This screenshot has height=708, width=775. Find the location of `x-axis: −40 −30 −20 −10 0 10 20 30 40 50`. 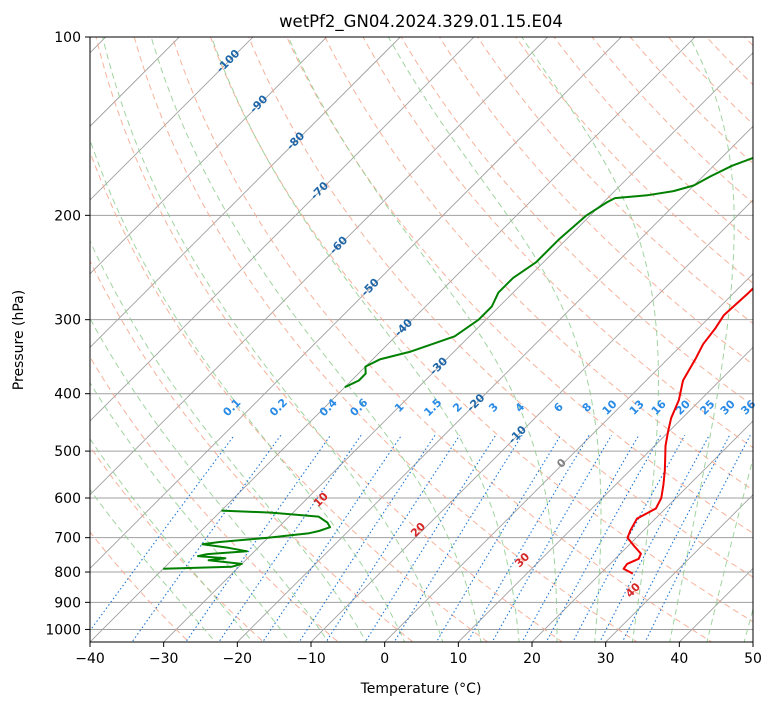

x-axis: −40 −30 −20 −10 0 10 20 30 40 50 is located at coordinates (418, 654).